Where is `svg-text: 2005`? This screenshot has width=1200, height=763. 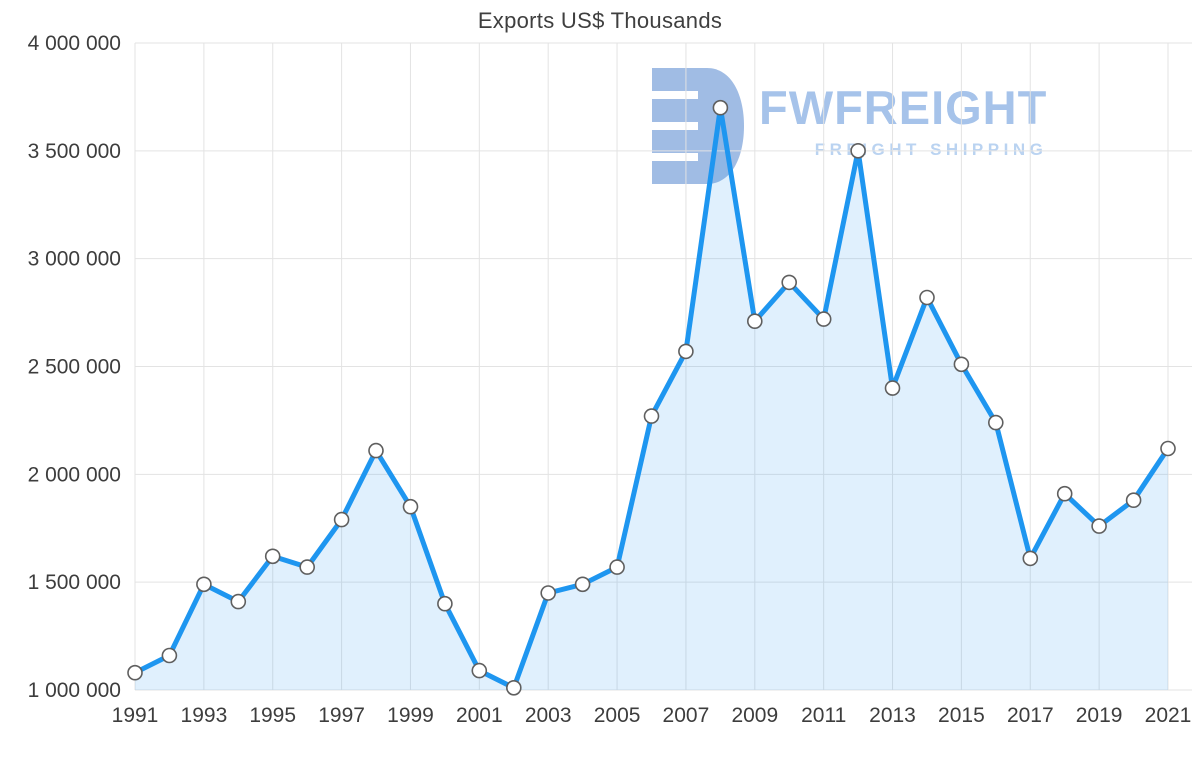 svg-text: 2005 is located at coordinates (617, 715).